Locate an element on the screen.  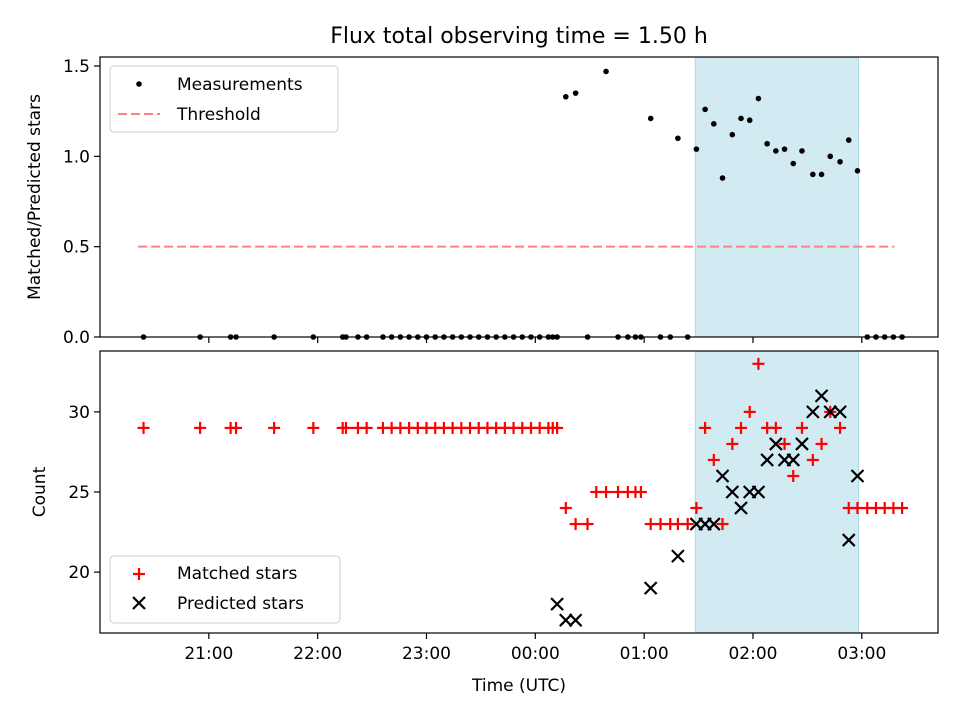
y-tick-label: 30 is located at coordinates (79, 413).